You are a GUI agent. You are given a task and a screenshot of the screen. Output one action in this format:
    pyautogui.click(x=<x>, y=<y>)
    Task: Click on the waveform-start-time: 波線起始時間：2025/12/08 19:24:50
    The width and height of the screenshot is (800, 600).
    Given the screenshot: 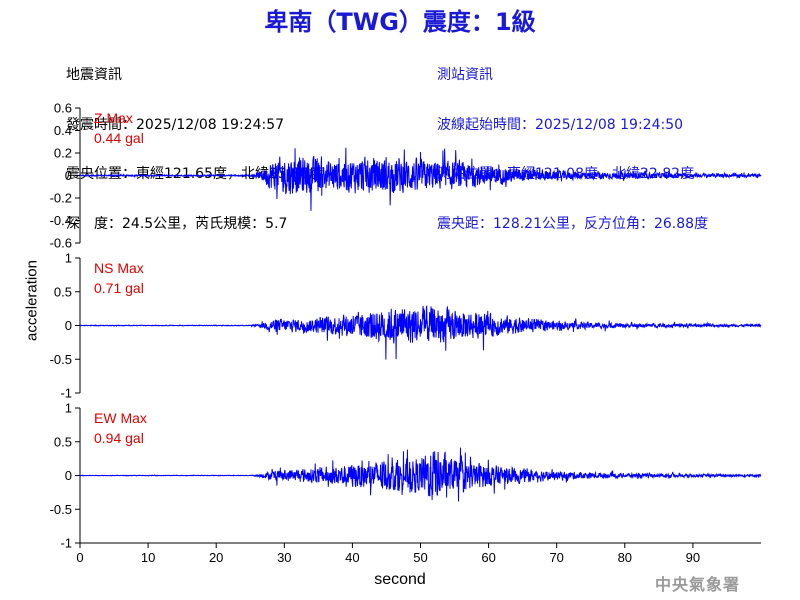 What is the action you would take?
    pyautogui.click(x=560, y=124)
    